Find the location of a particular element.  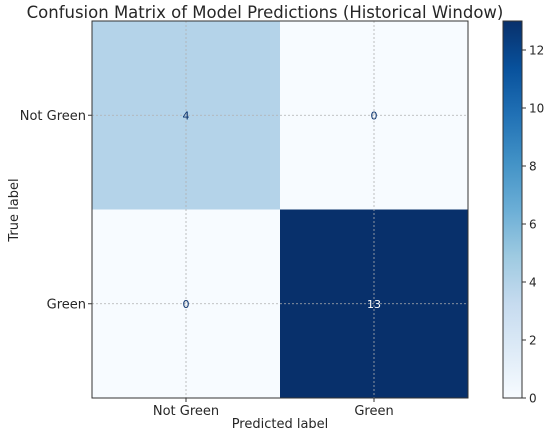

colorbar-tick-label: 12 is located at coordinates (536, 51).